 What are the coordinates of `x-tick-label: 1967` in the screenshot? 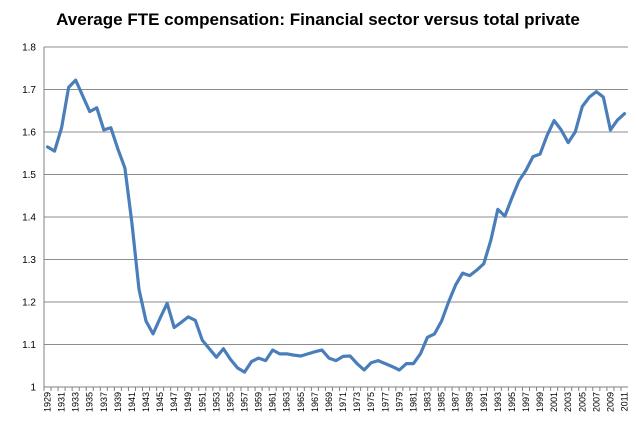 It's located at (315, 402).